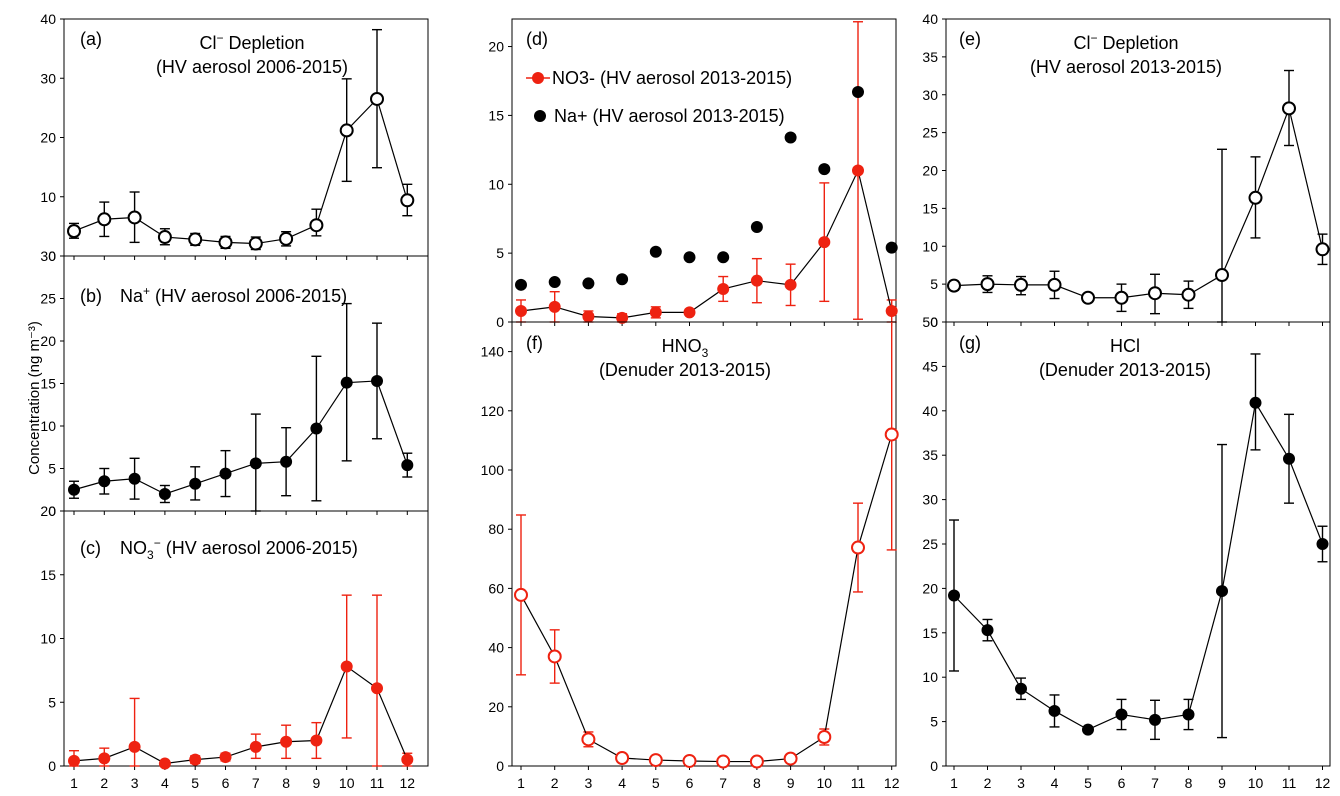  What do you see at coordinates (1088, 783) in the screenshot?
I see `x-tick-label: 5` at bounding box center [1088, 783].